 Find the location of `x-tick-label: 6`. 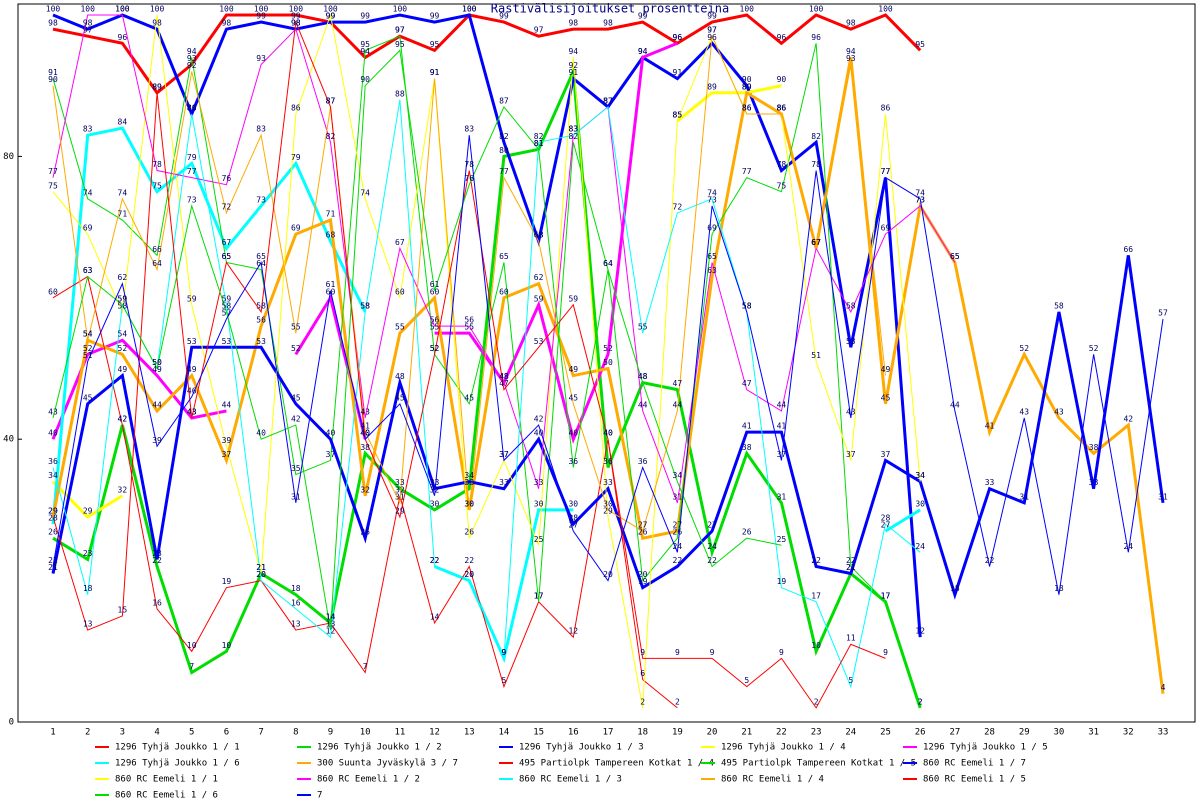

x-tick-label: 6 is located at coordinates (226, 733).